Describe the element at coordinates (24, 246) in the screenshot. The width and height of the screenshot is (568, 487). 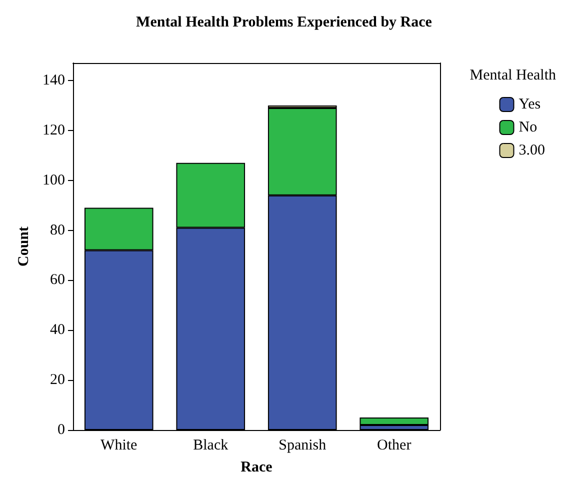
I see `y-axis-title: Count` at that location.